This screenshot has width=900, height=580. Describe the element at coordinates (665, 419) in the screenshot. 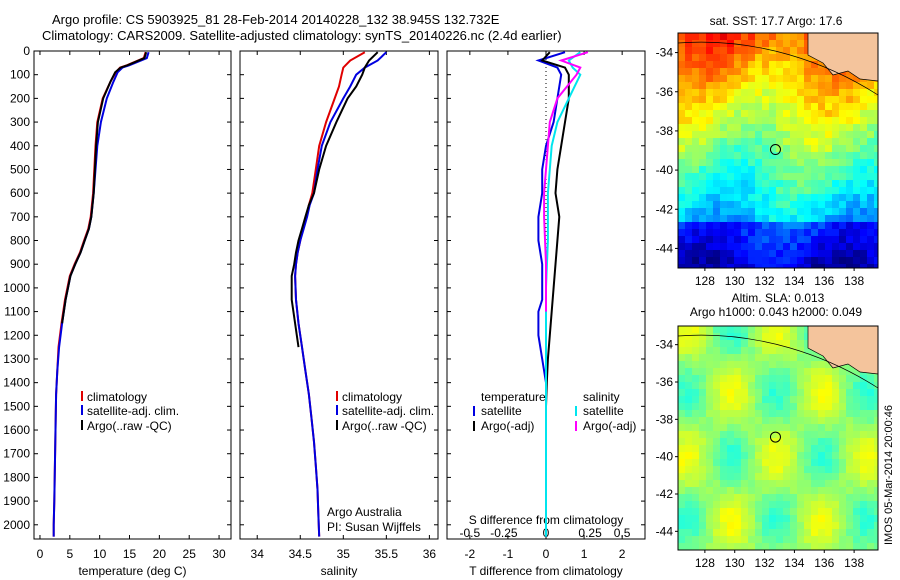

I see `map-ytick-label: -38` at that location.